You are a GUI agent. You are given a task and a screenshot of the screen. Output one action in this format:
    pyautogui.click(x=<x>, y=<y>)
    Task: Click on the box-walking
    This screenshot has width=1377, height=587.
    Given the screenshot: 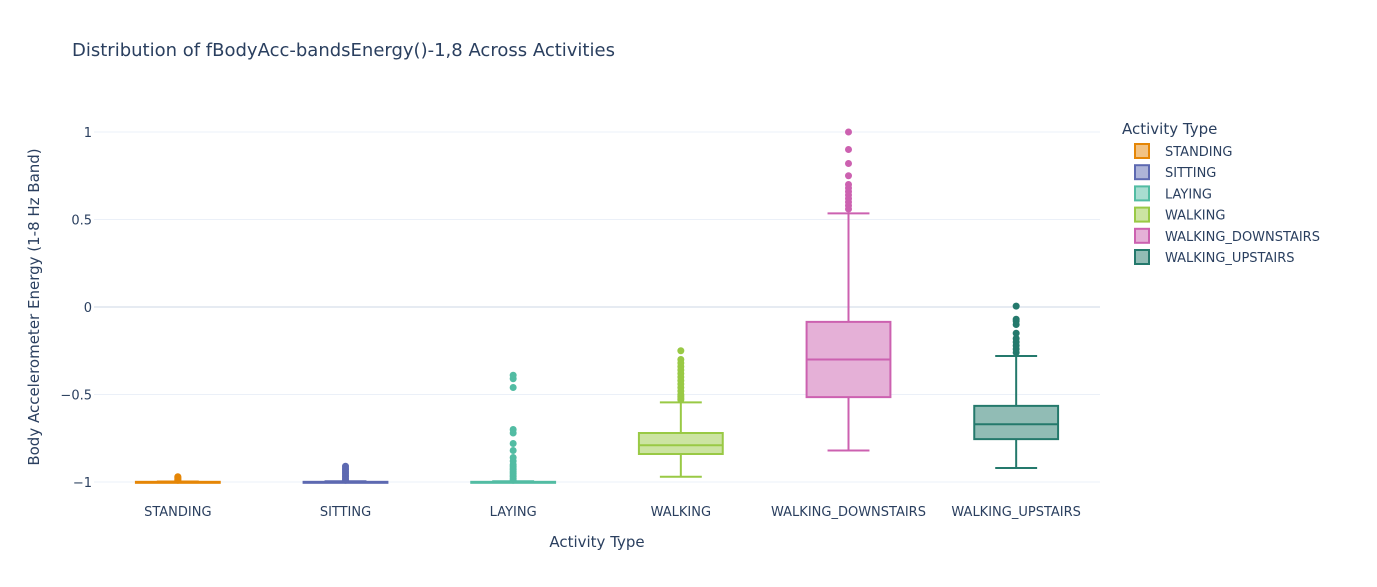 What is the action you would take?
    pyautogui.click(x=680, y=412)
    